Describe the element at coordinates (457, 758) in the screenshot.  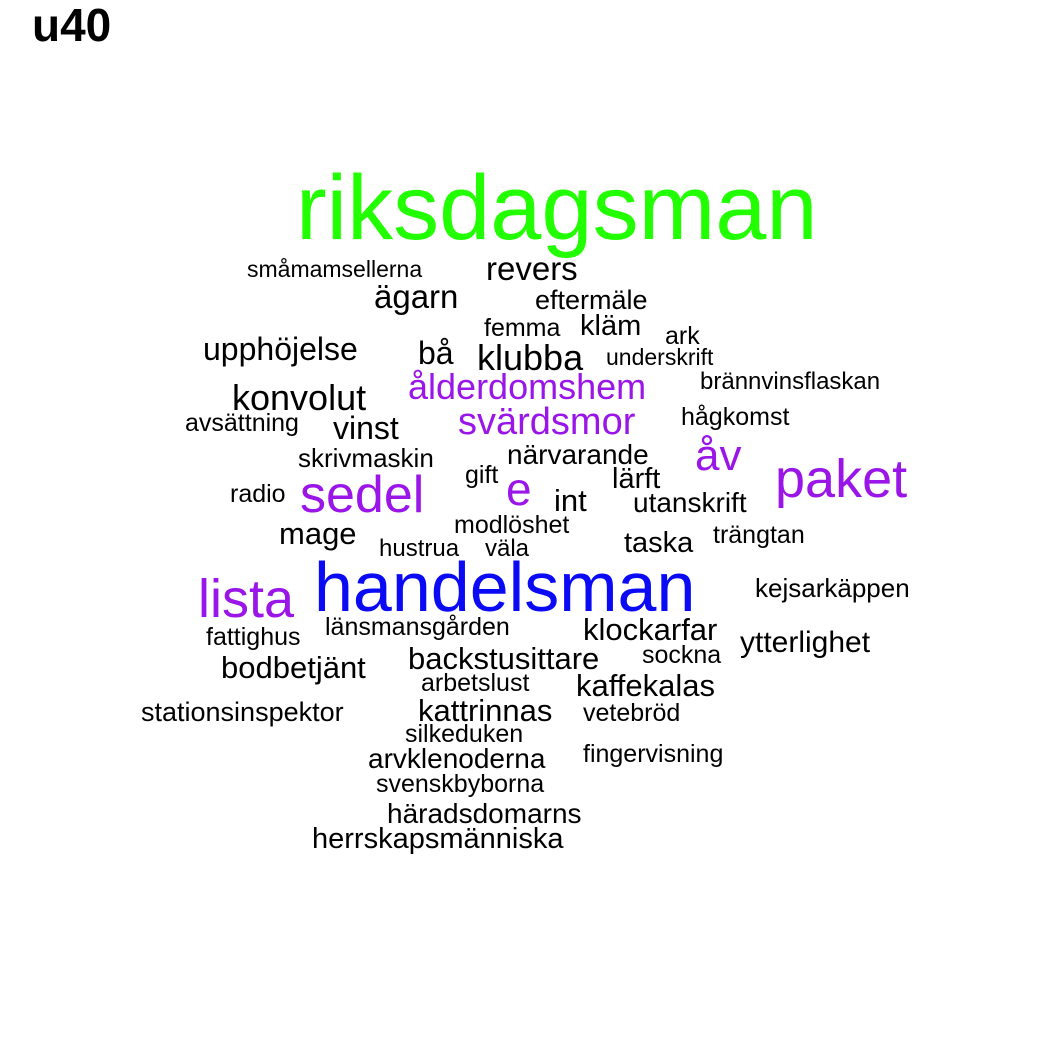
I see `word-arvklenoderna: arvklenoderna` at that location.